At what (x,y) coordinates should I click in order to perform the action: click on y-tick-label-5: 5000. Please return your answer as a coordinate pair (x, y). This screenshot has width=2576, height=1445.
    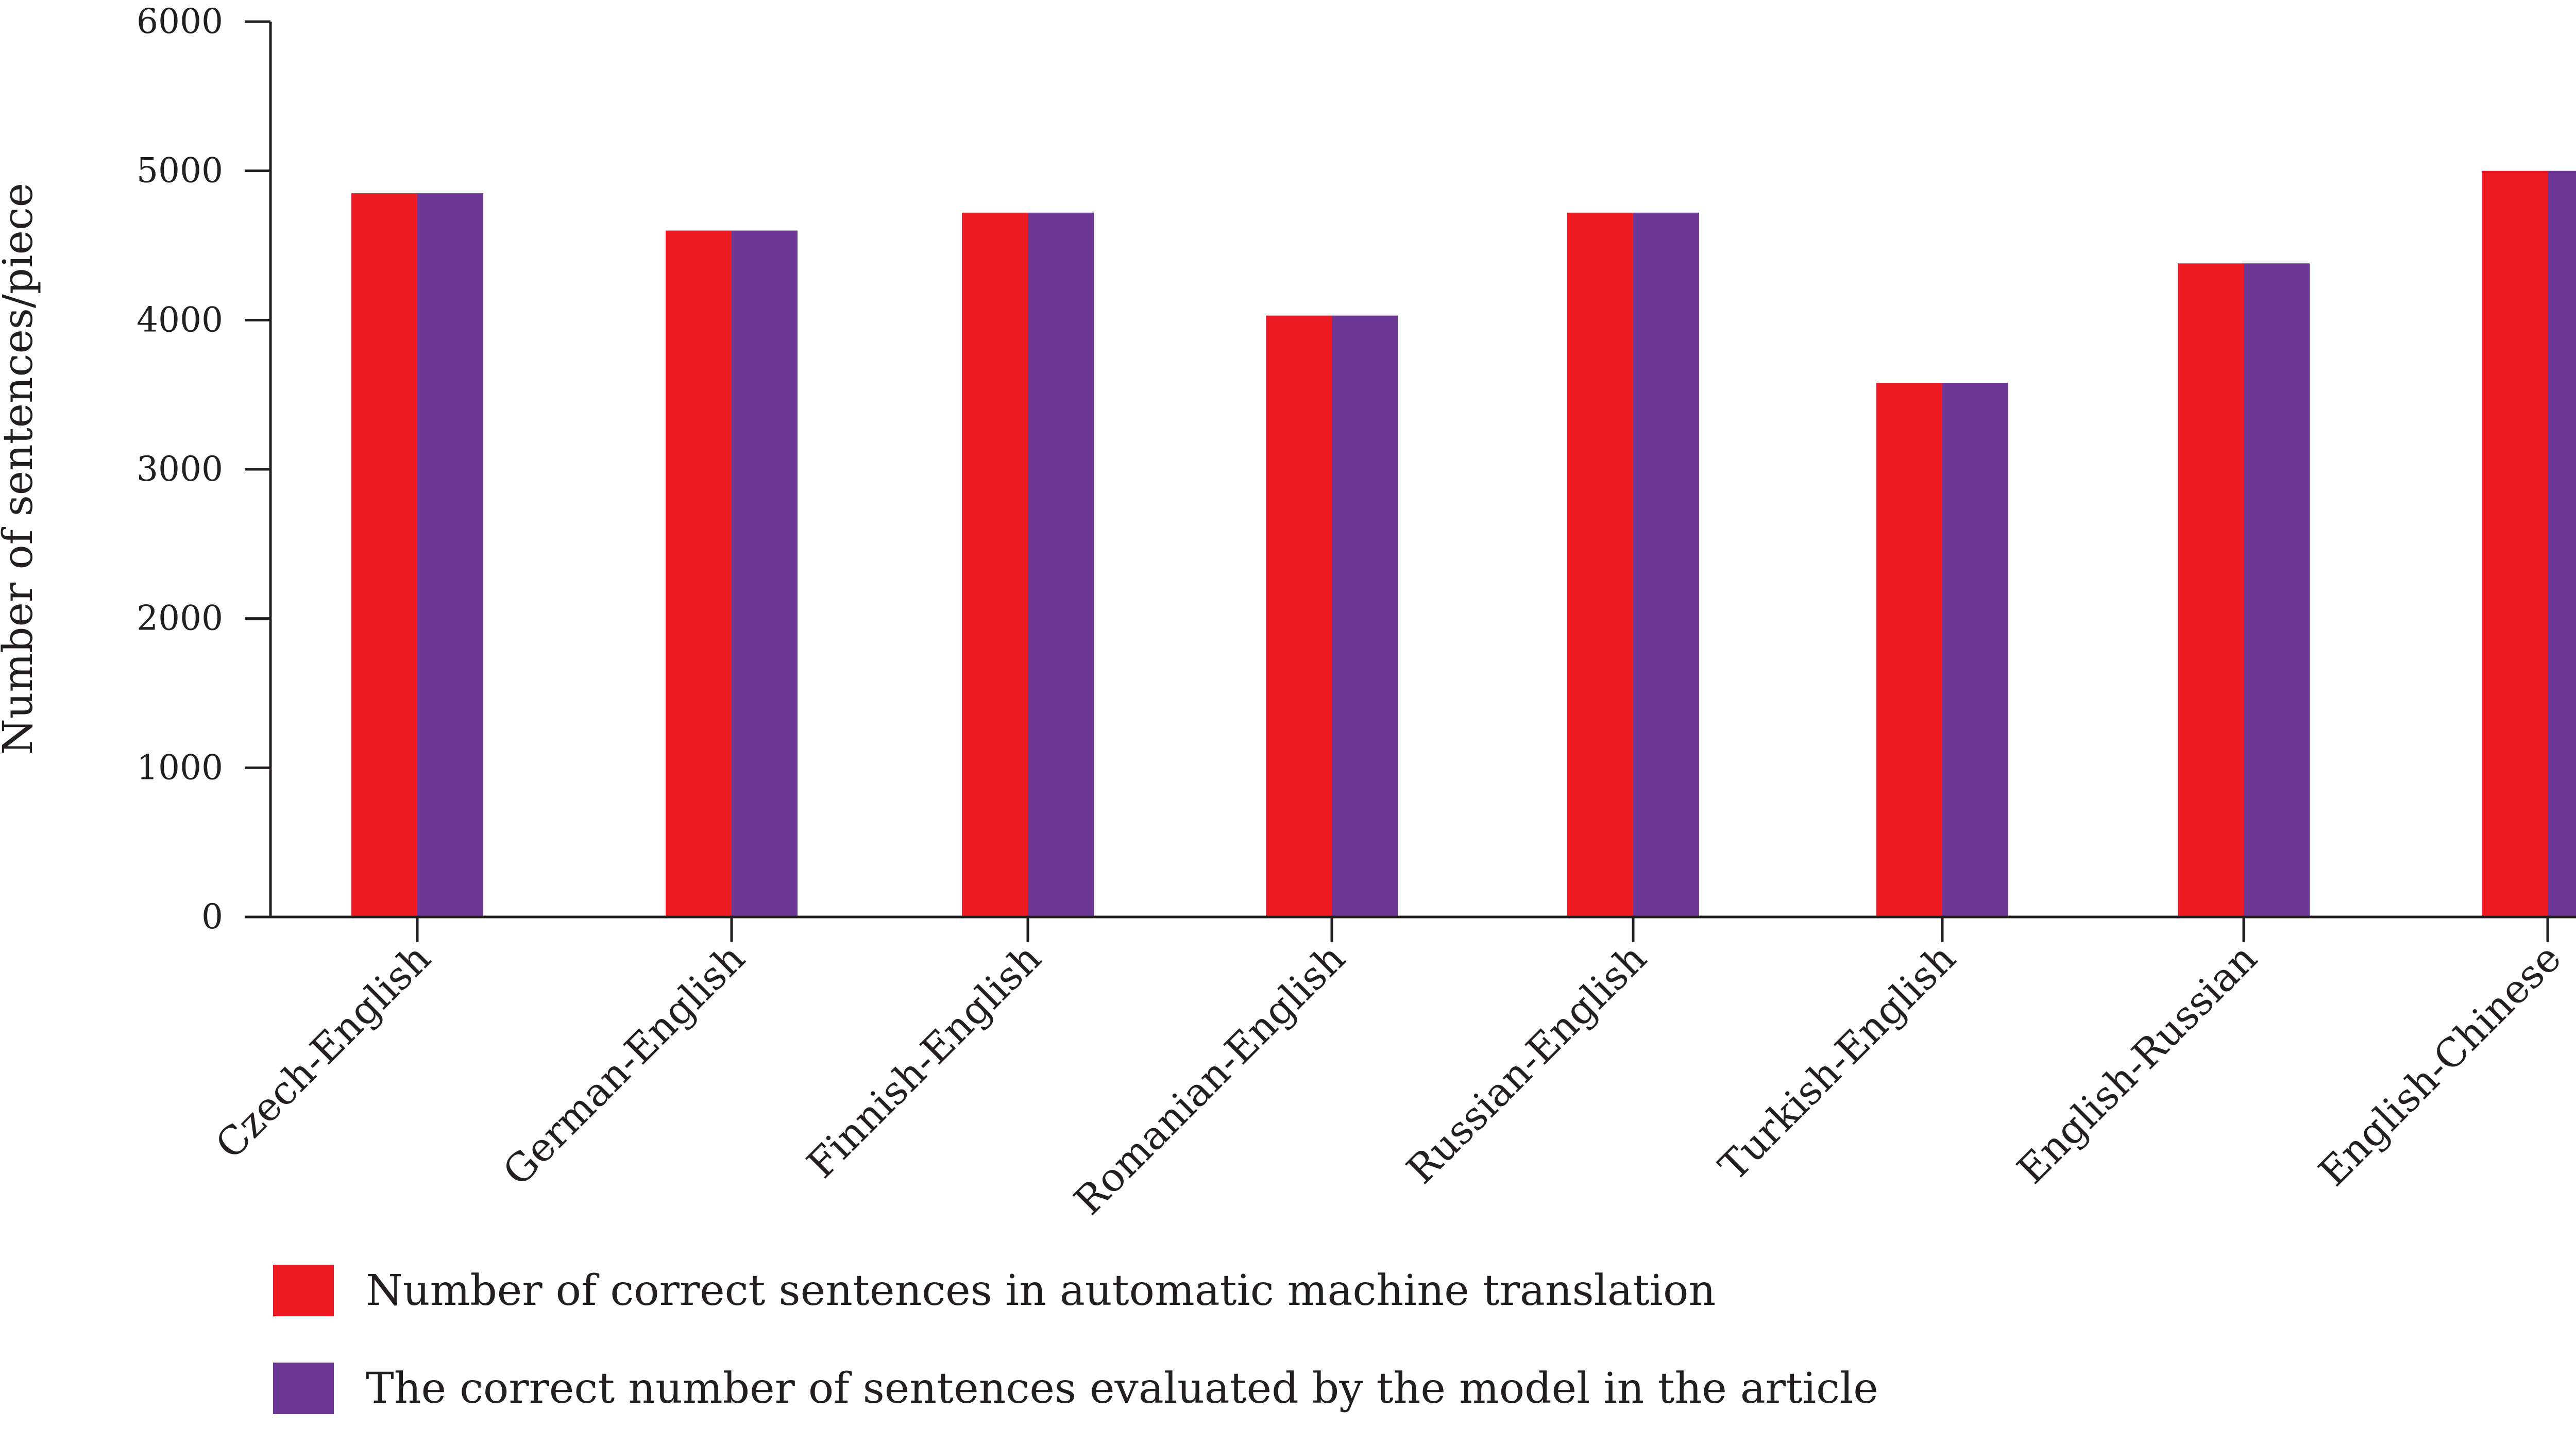
    Looking at the image, I should click on (180, 171).